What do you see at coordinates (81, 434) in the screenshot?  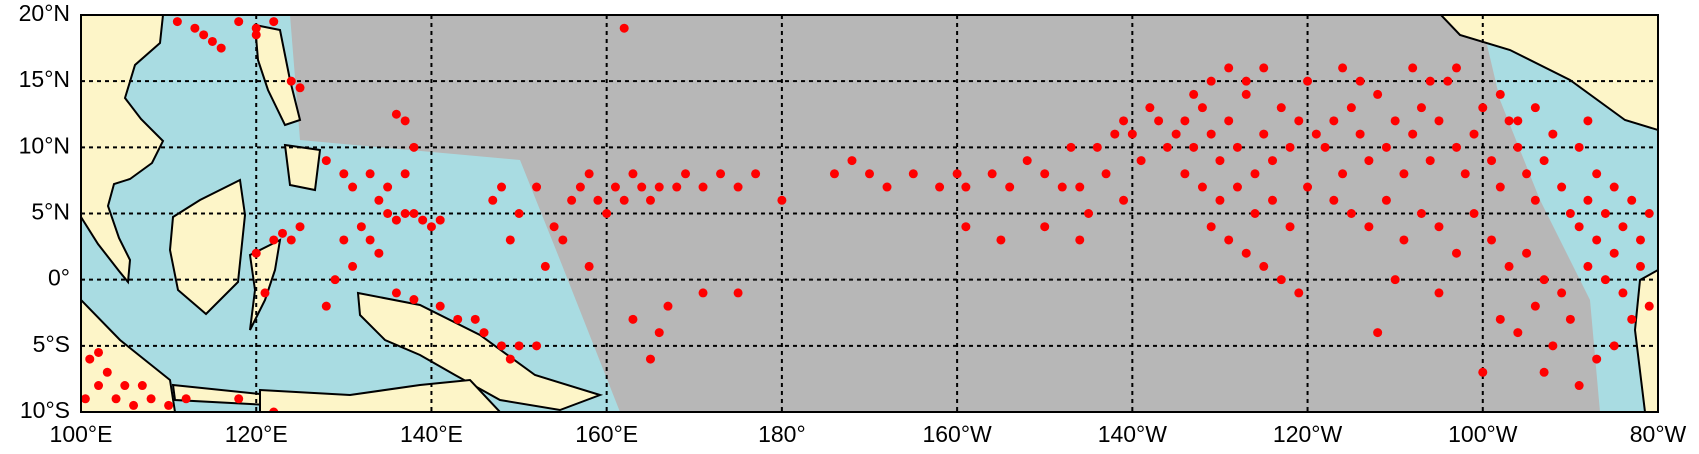 I see `x-tick-label: 100°E` at bounding box center [81, 434].